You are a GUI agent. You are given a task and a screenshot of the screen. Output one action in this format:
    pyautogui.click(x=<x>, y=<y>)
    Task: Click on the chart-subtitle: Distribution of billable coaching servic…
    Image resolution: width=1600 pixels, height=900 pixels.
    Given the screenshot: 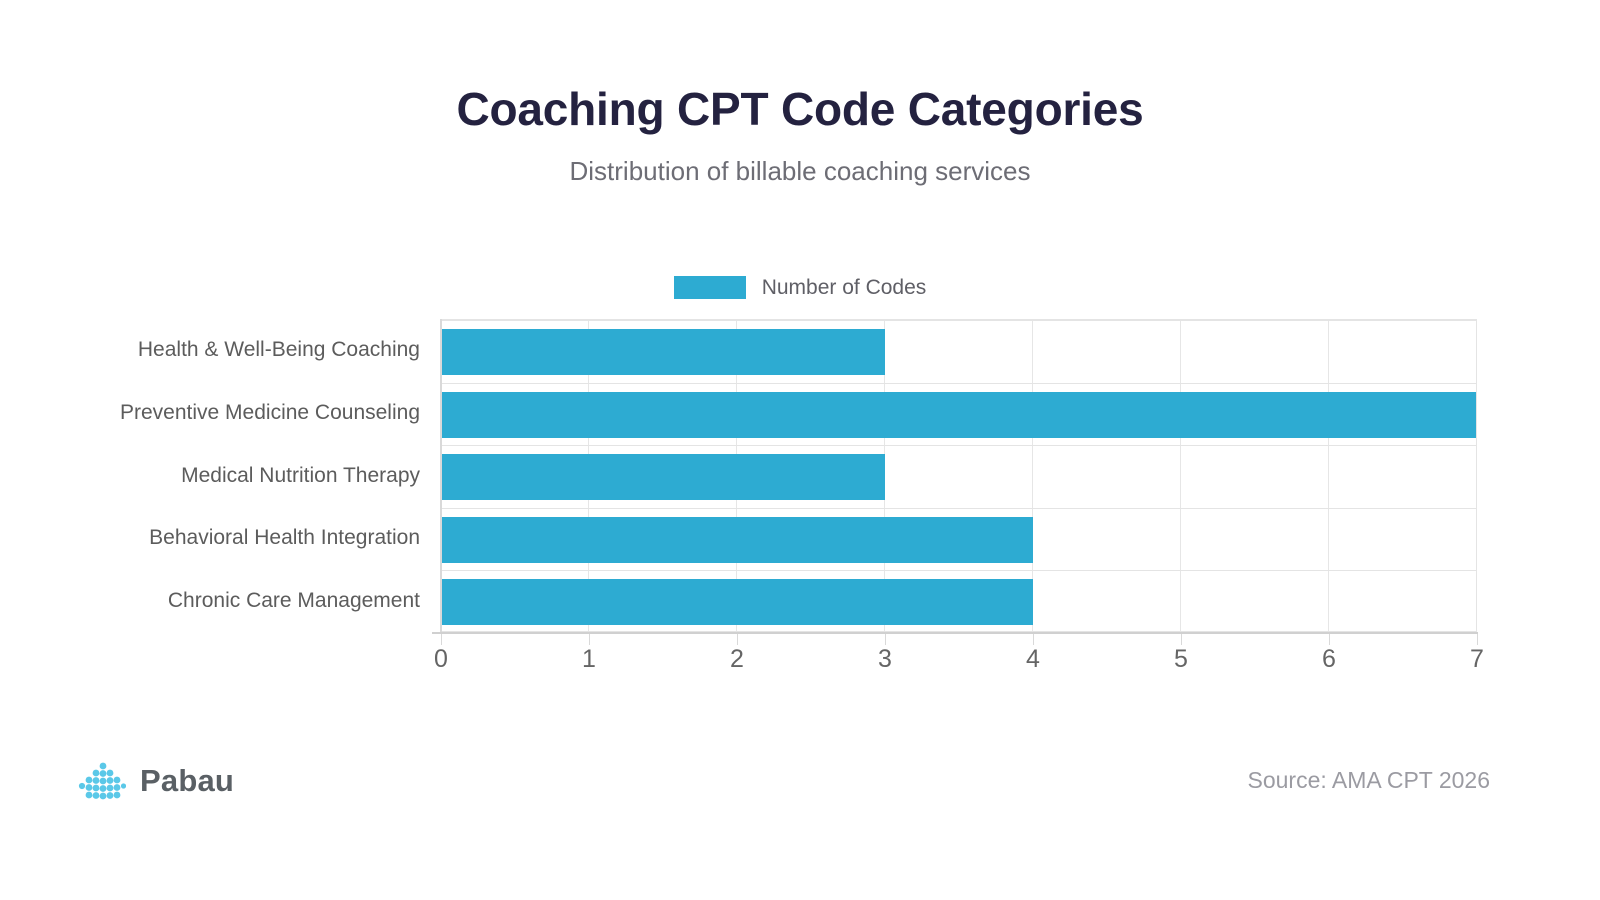 What is the action you would take?
    pyautogui.click(x=800, y=170)
    